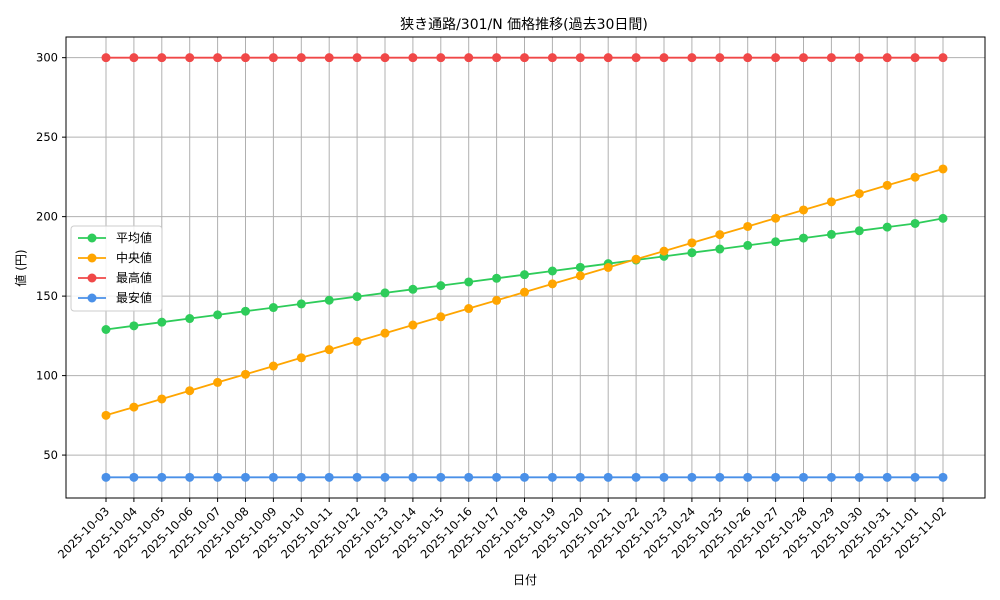 This screenshot has width=1000, height=600. I want to click on legend-box, so click(116, 268).